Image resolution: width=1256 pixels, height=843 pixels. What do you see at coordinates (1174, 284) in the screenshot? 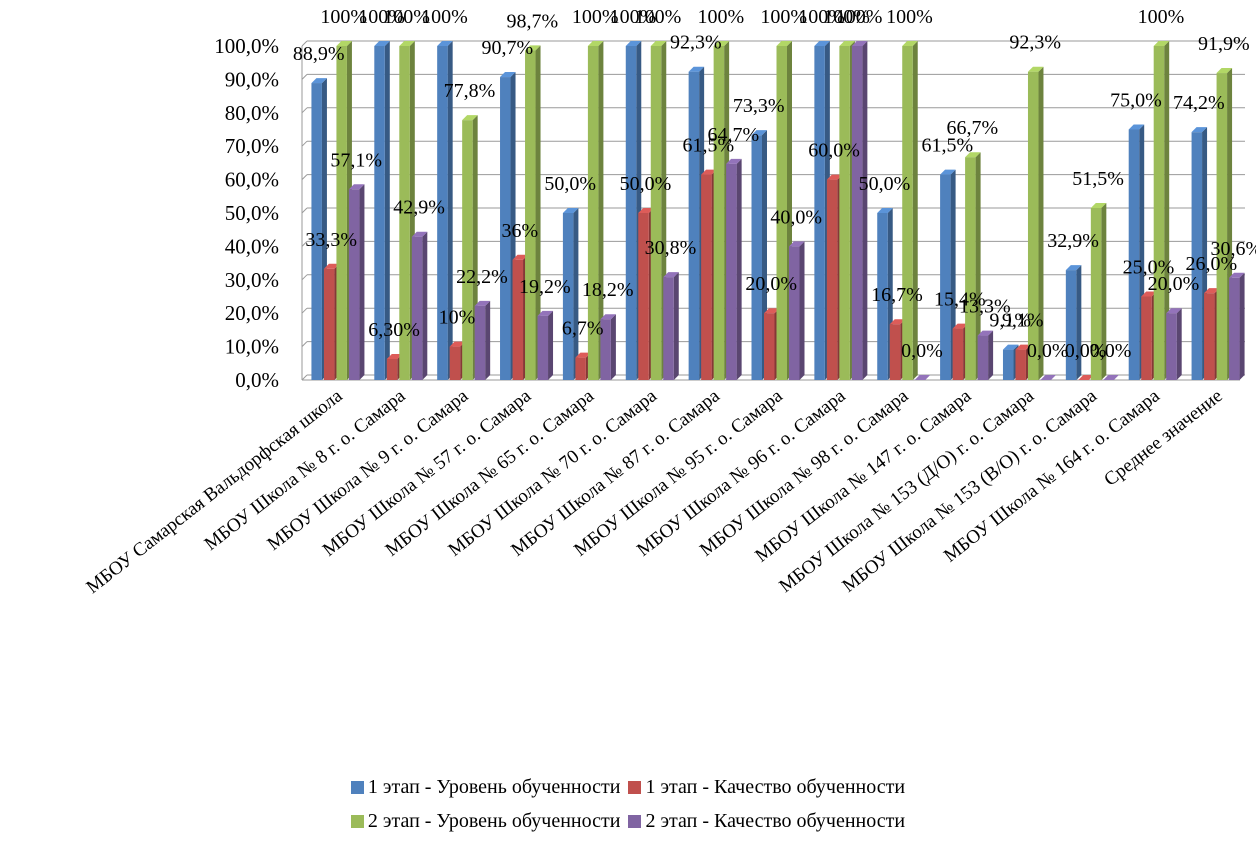
I see `data-label: 20,0%` at bounding box center [1174, 284].